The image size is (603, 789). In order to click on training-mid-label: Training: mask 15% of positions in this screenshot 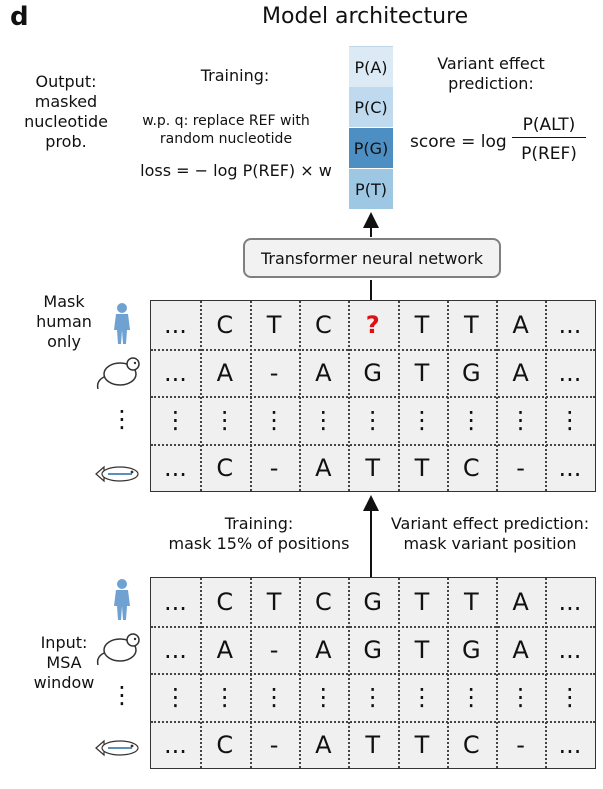, I will do `click(259, 533)`.